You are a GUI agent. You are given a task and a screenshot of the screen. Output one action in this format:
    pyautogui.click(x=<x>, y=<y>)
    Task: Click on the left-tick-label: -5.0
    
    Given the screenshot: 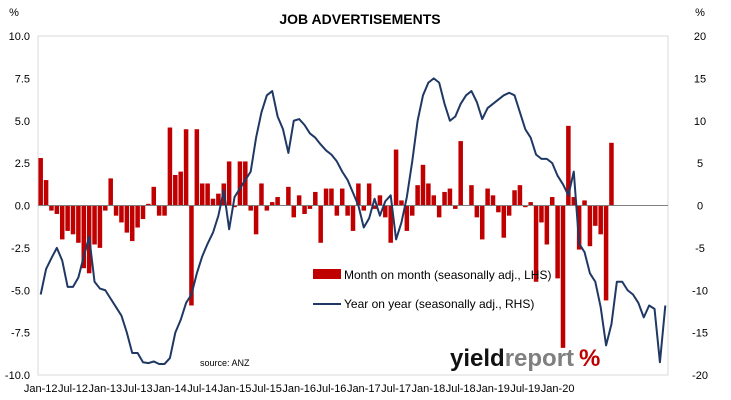 What is the action you would take?
    pyautogui.click(x=20, y=291)
    